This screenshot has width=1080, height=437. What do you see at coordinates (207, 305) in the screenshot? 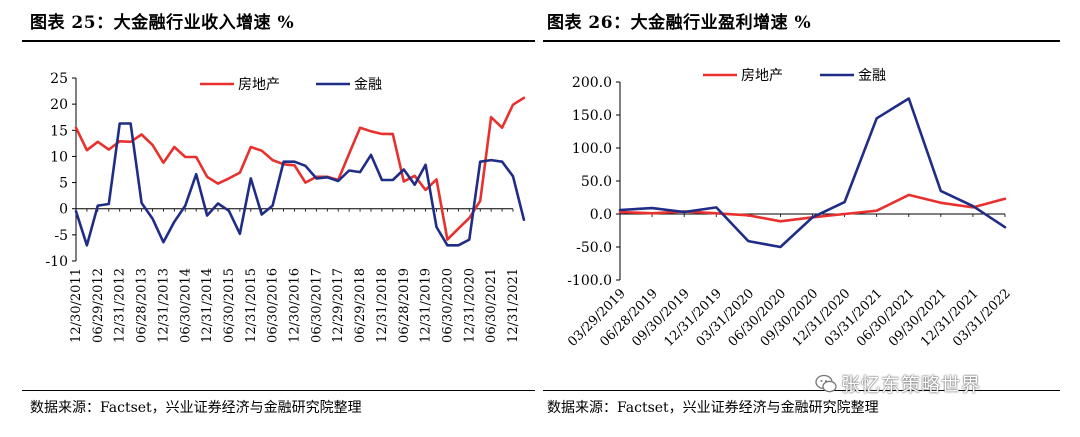
I see `x-tick-label: 12/31/2014` at bounding box center [207, 305].